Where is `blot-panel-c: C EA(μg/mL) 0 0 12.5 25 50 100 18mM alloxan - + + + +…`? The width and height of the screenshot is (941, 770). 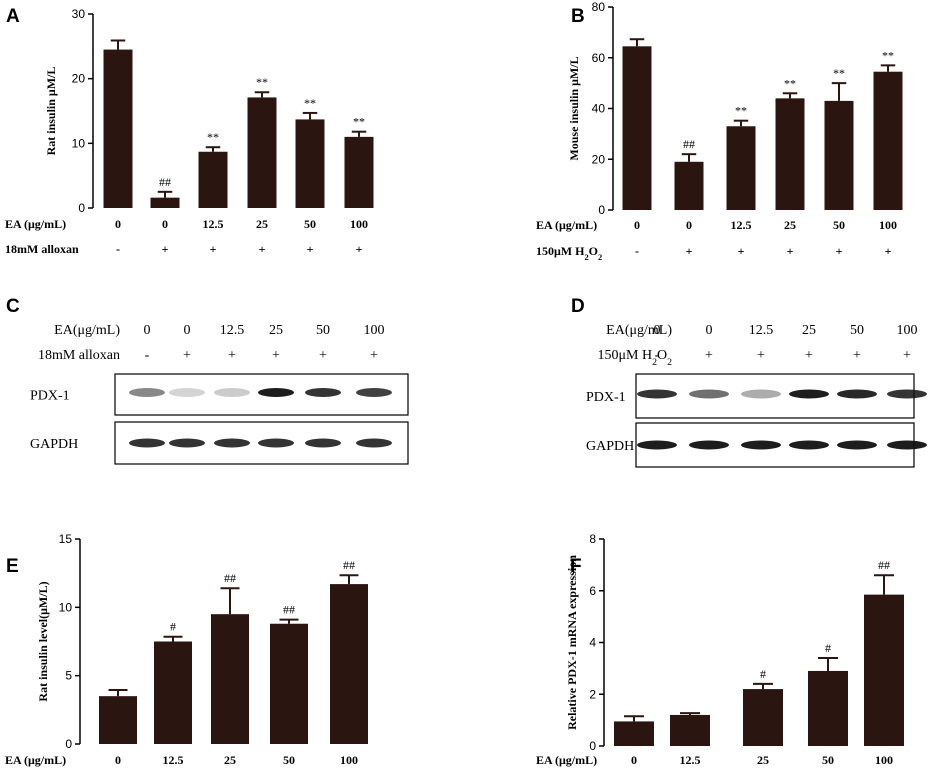 blot-panel-c: C EA(μg/mL) 0 0 12.5 25 50 100 18mM alloxan - + + + +… is located at coordinates (207, 380).